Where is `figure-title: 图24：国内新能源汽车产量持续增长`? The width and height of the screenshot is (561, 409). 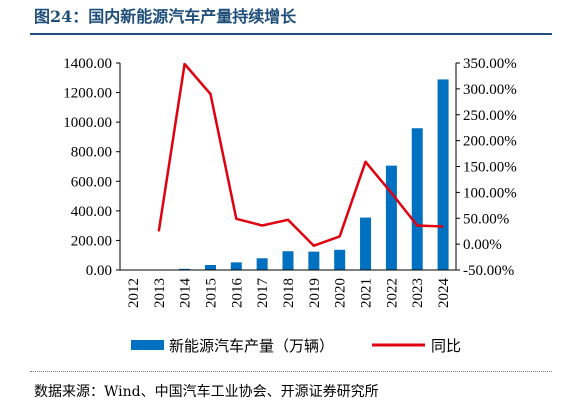
figure-title: 图24：国内新能源汽车产量持续增长 is located at coordinates (165, 16).